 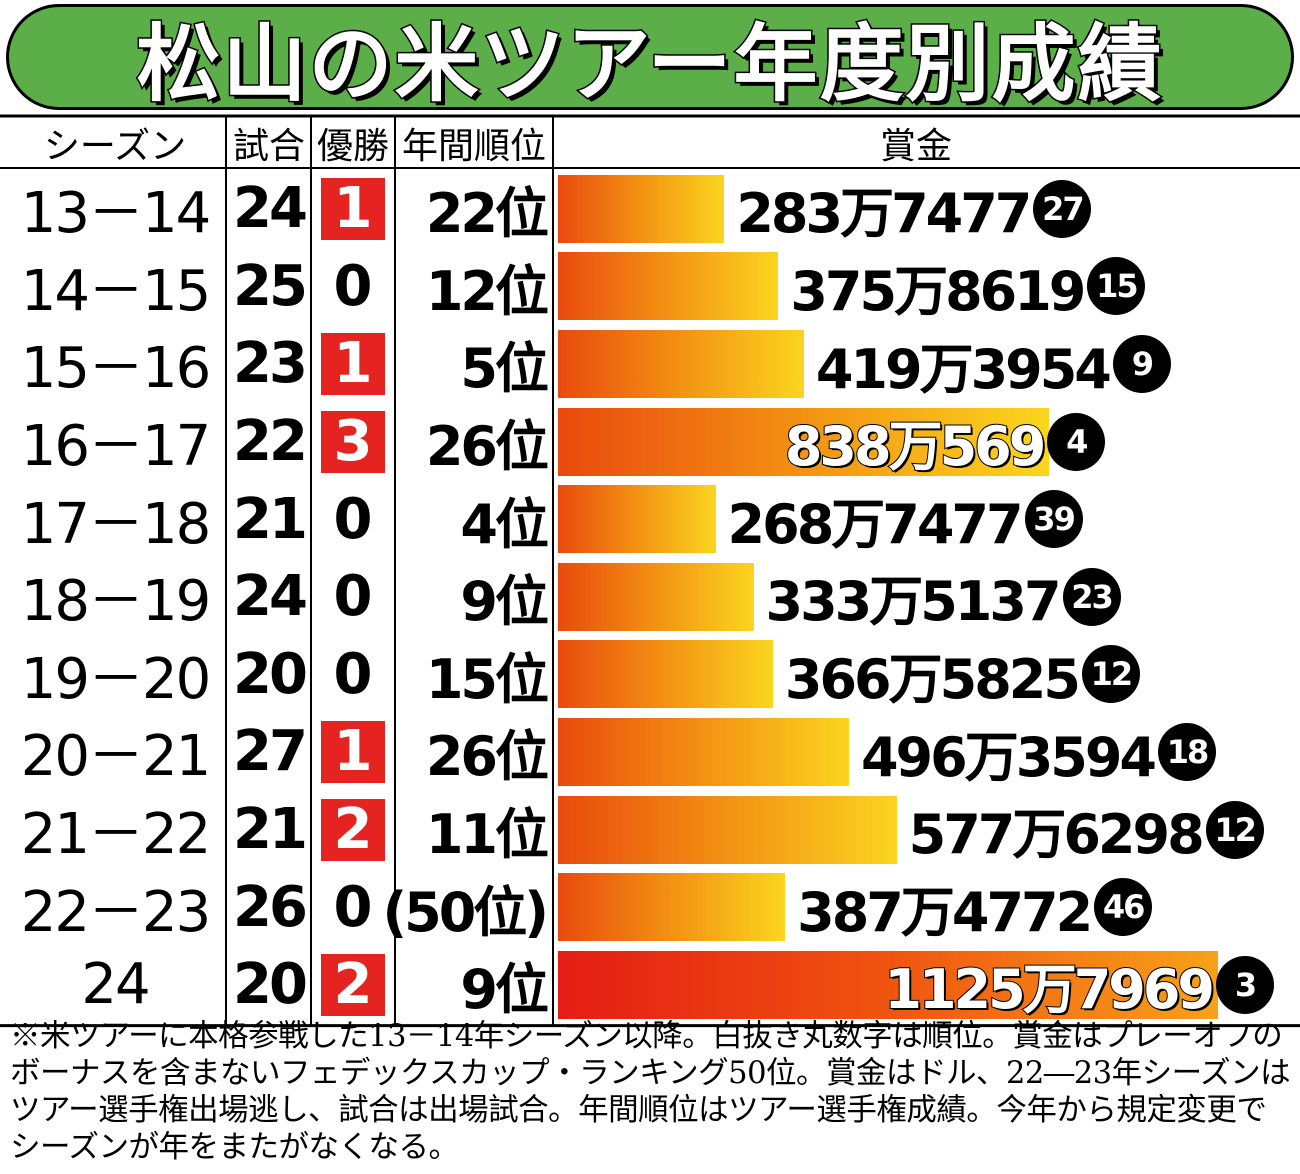 I want to click on chart-title: 松山の米ツアー年度別成績, so click(x=649, y=61).